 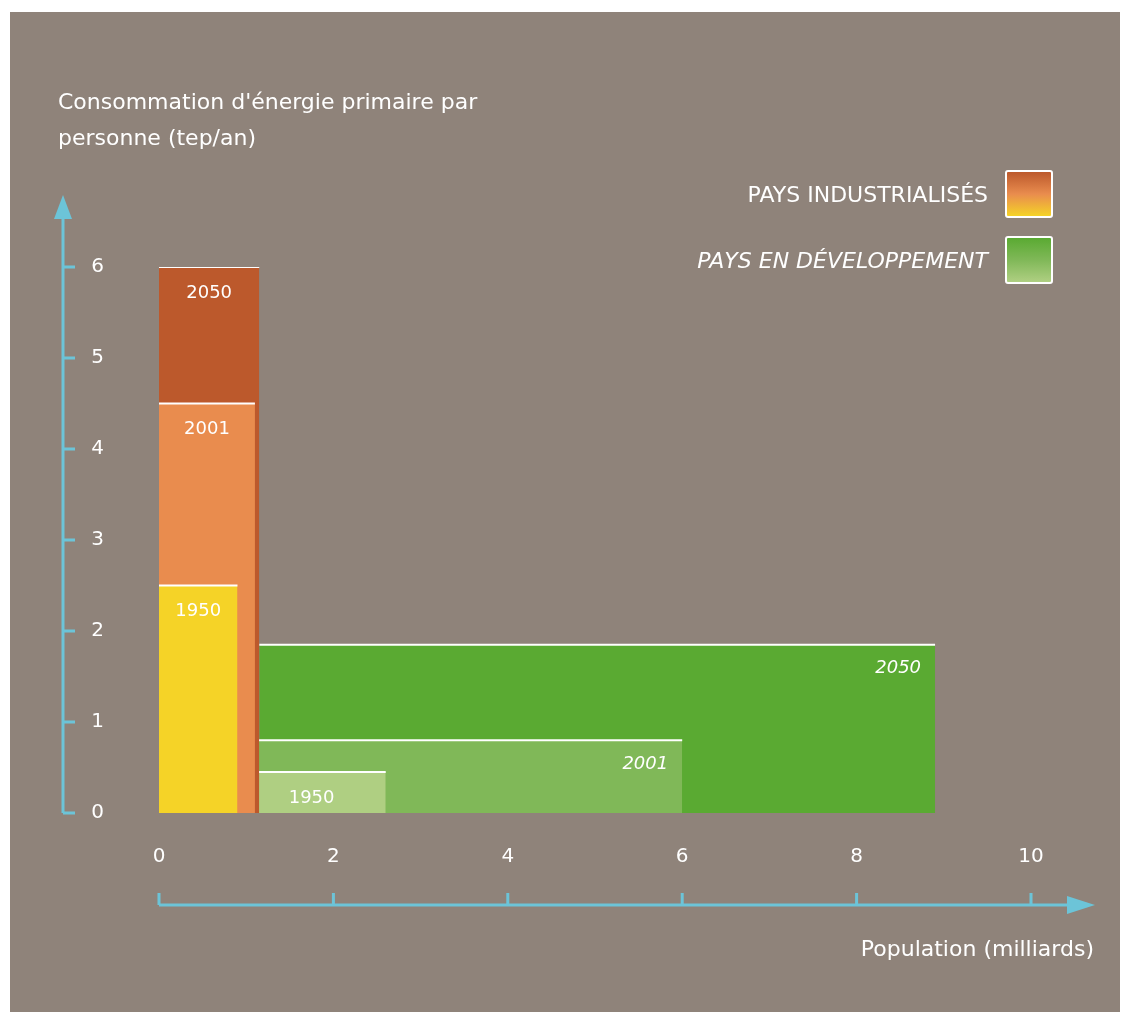 I want to click on y-tick-label: 3, so click(x=97, y=538).